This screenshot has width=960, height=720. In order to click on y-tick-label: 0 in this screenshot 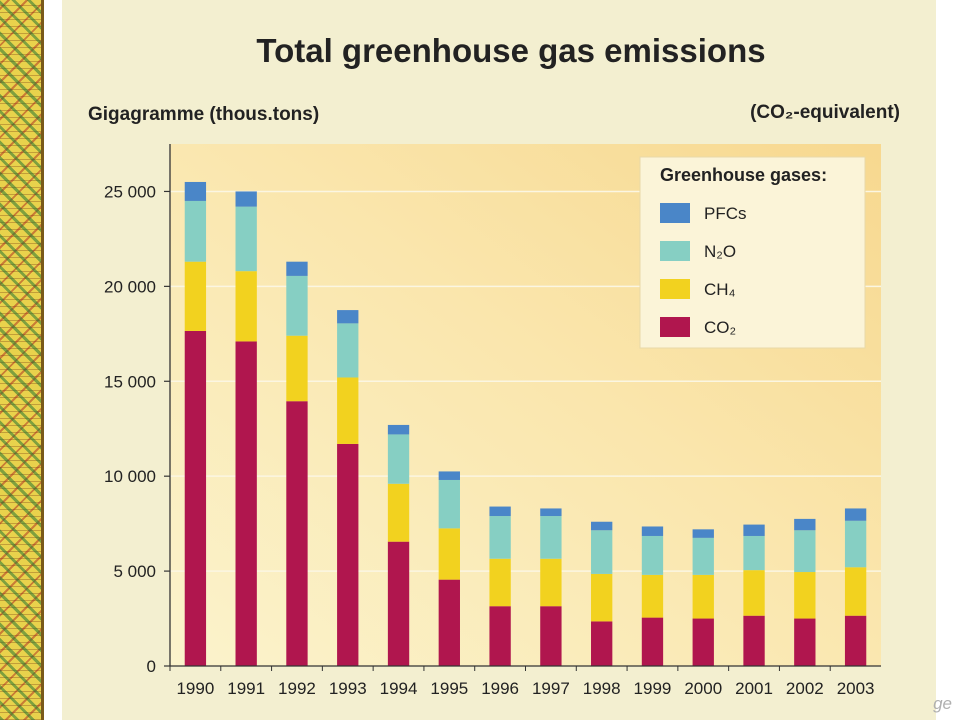, I will do `click(151, 666)`.